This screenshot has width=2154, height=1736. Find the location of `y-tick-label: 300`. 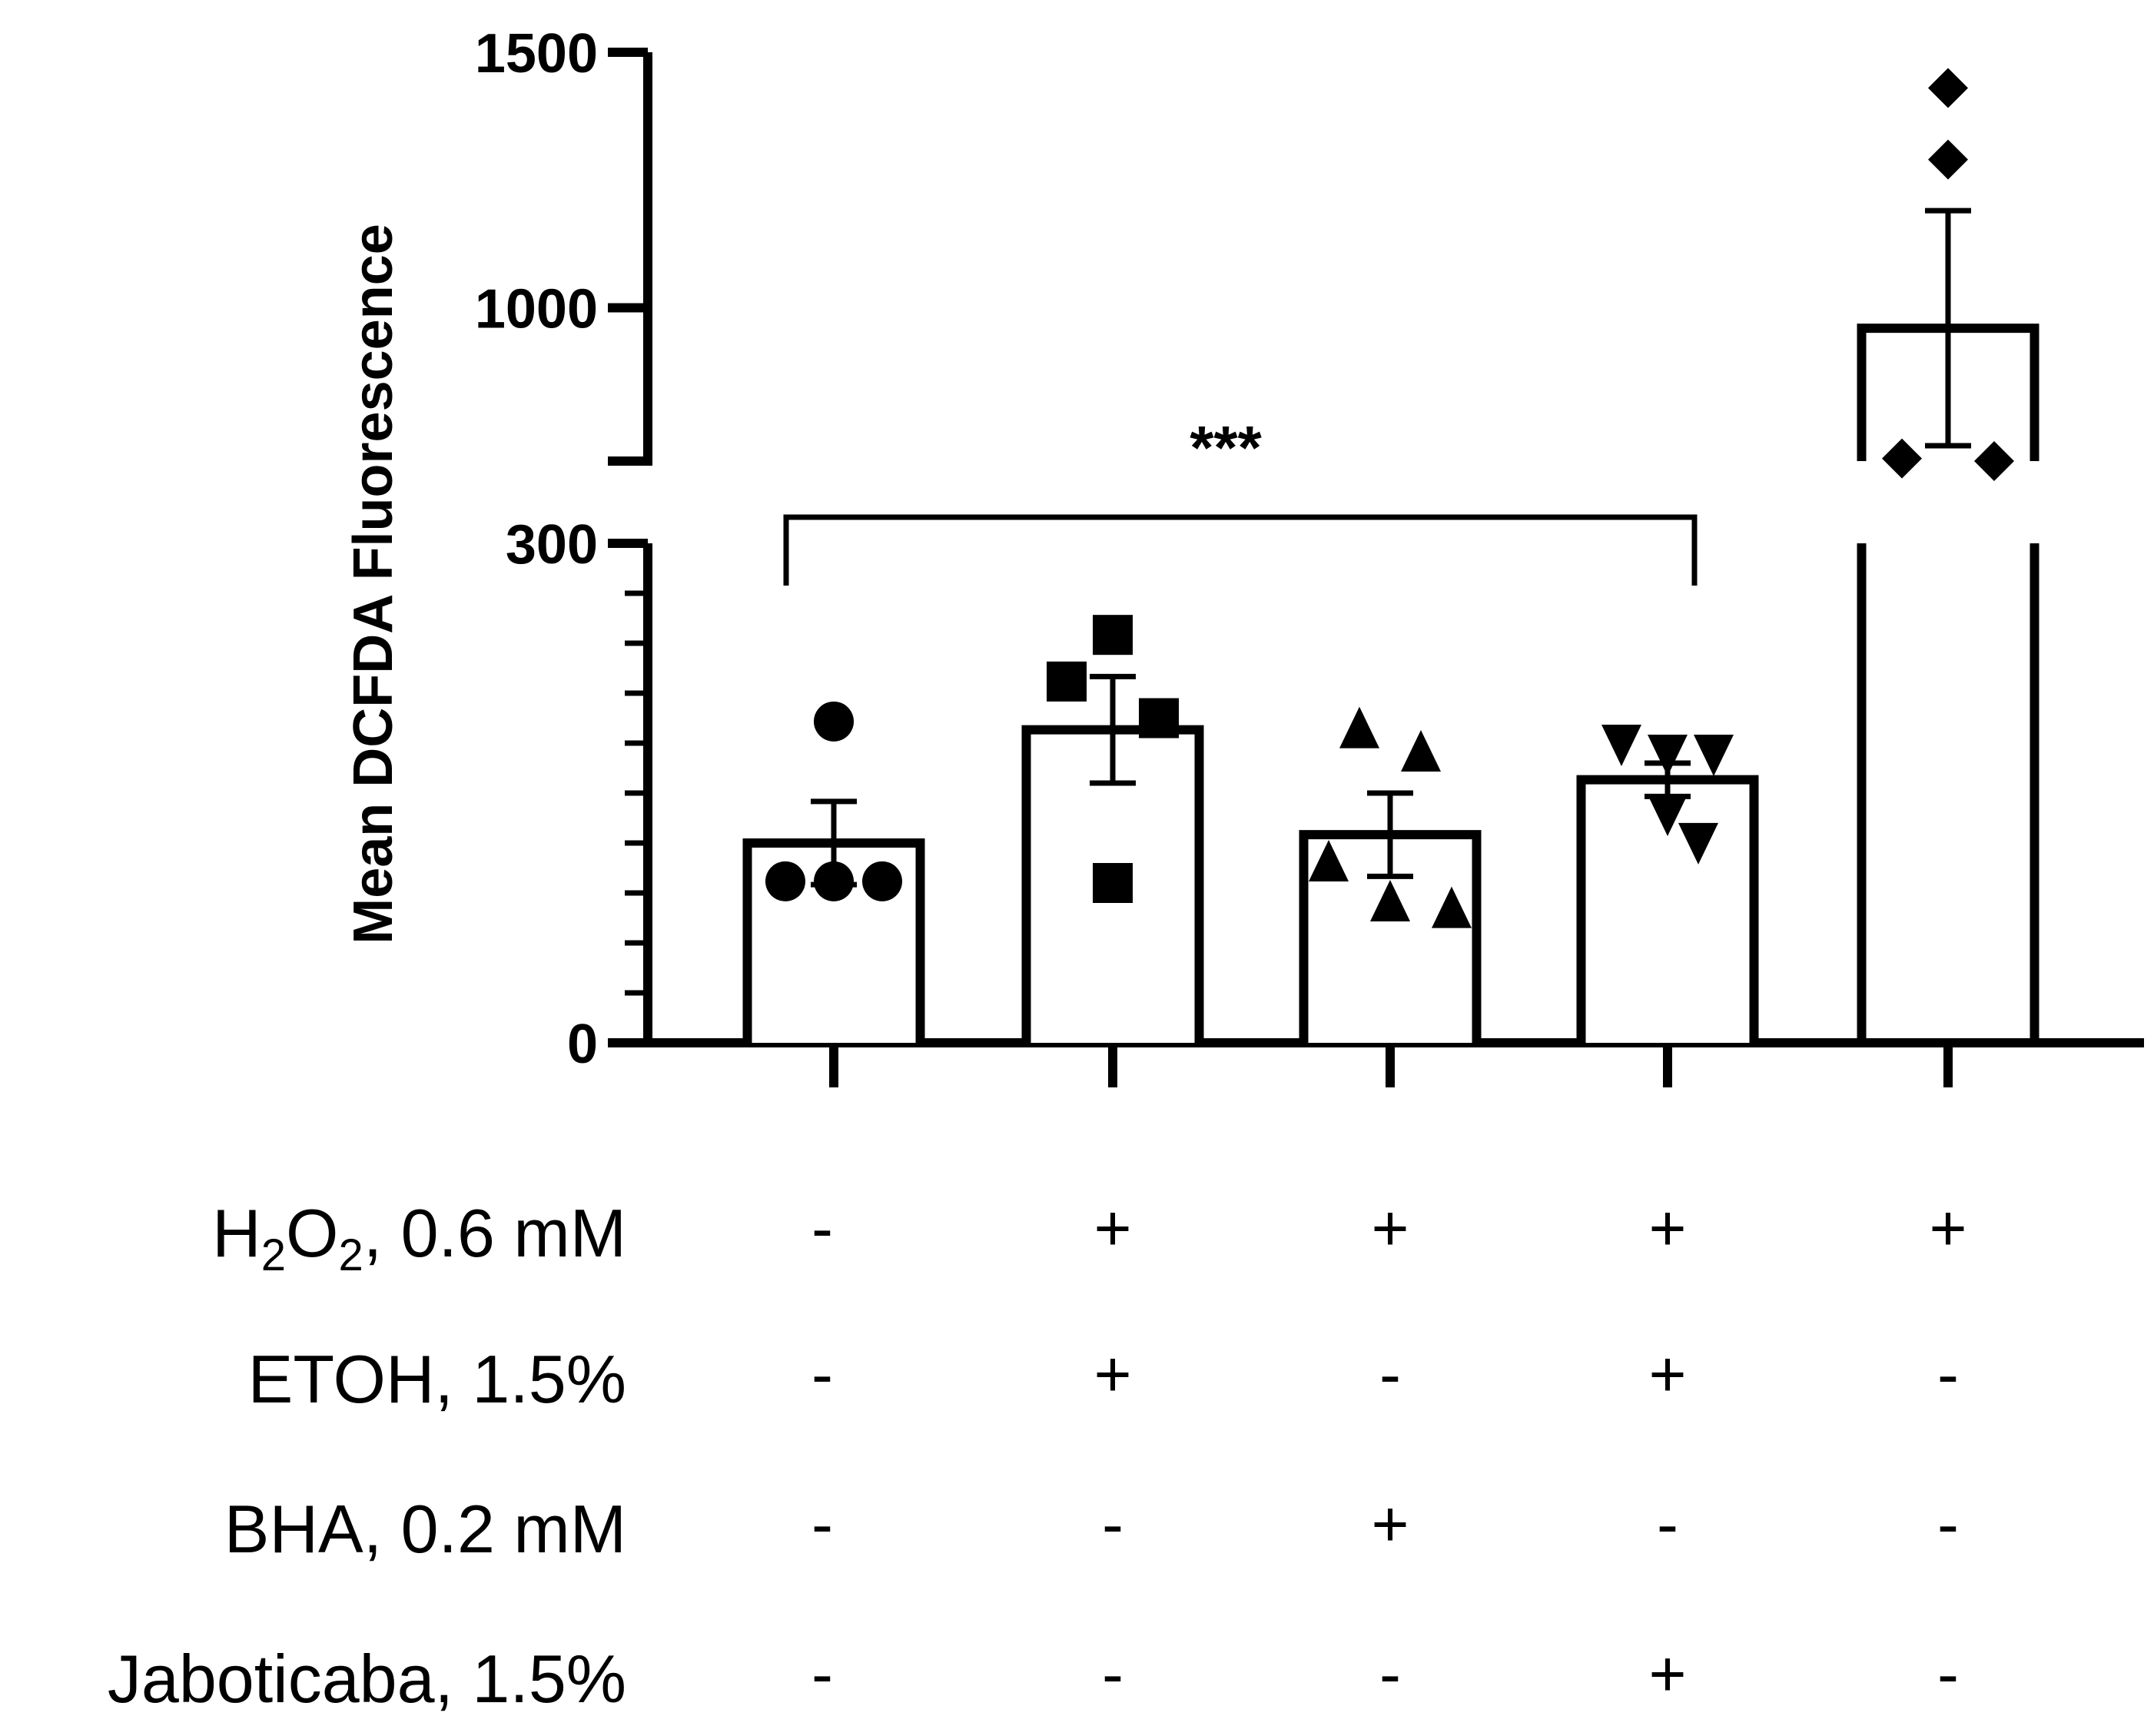

y-tick-label: 300 is located at coordinates (552, 545).